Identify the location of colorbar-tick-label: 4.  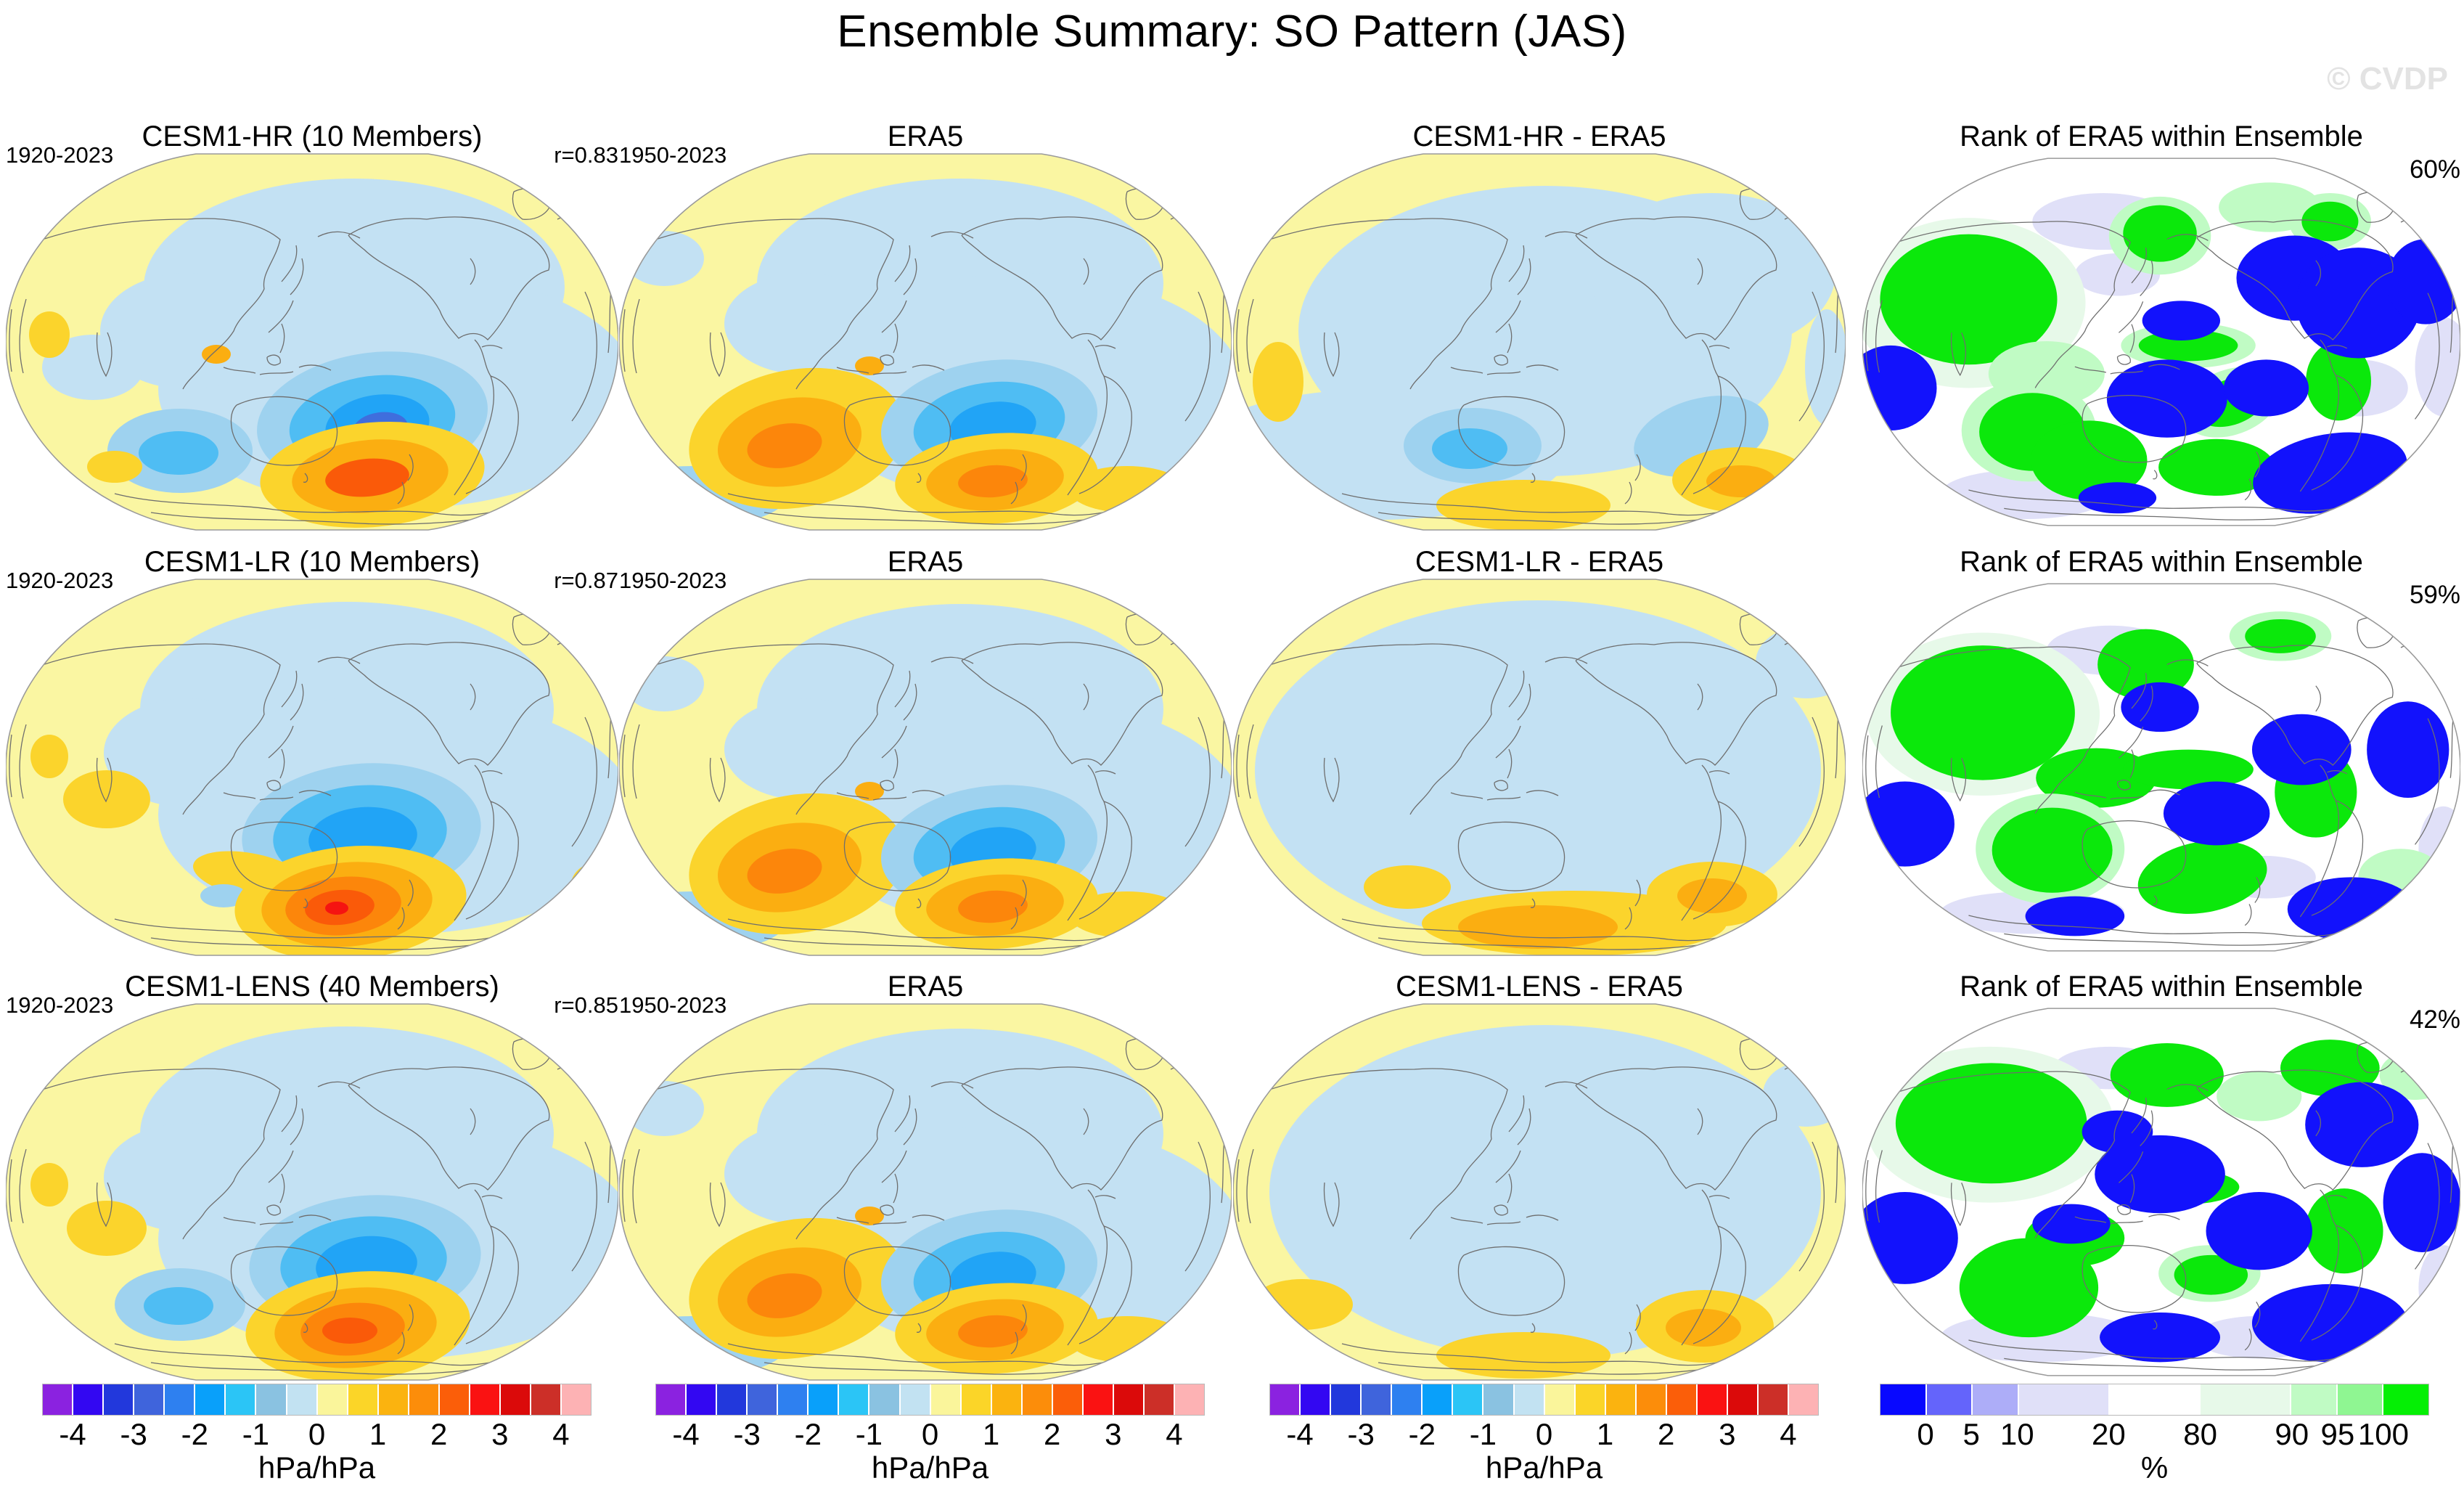
(561, 1434).